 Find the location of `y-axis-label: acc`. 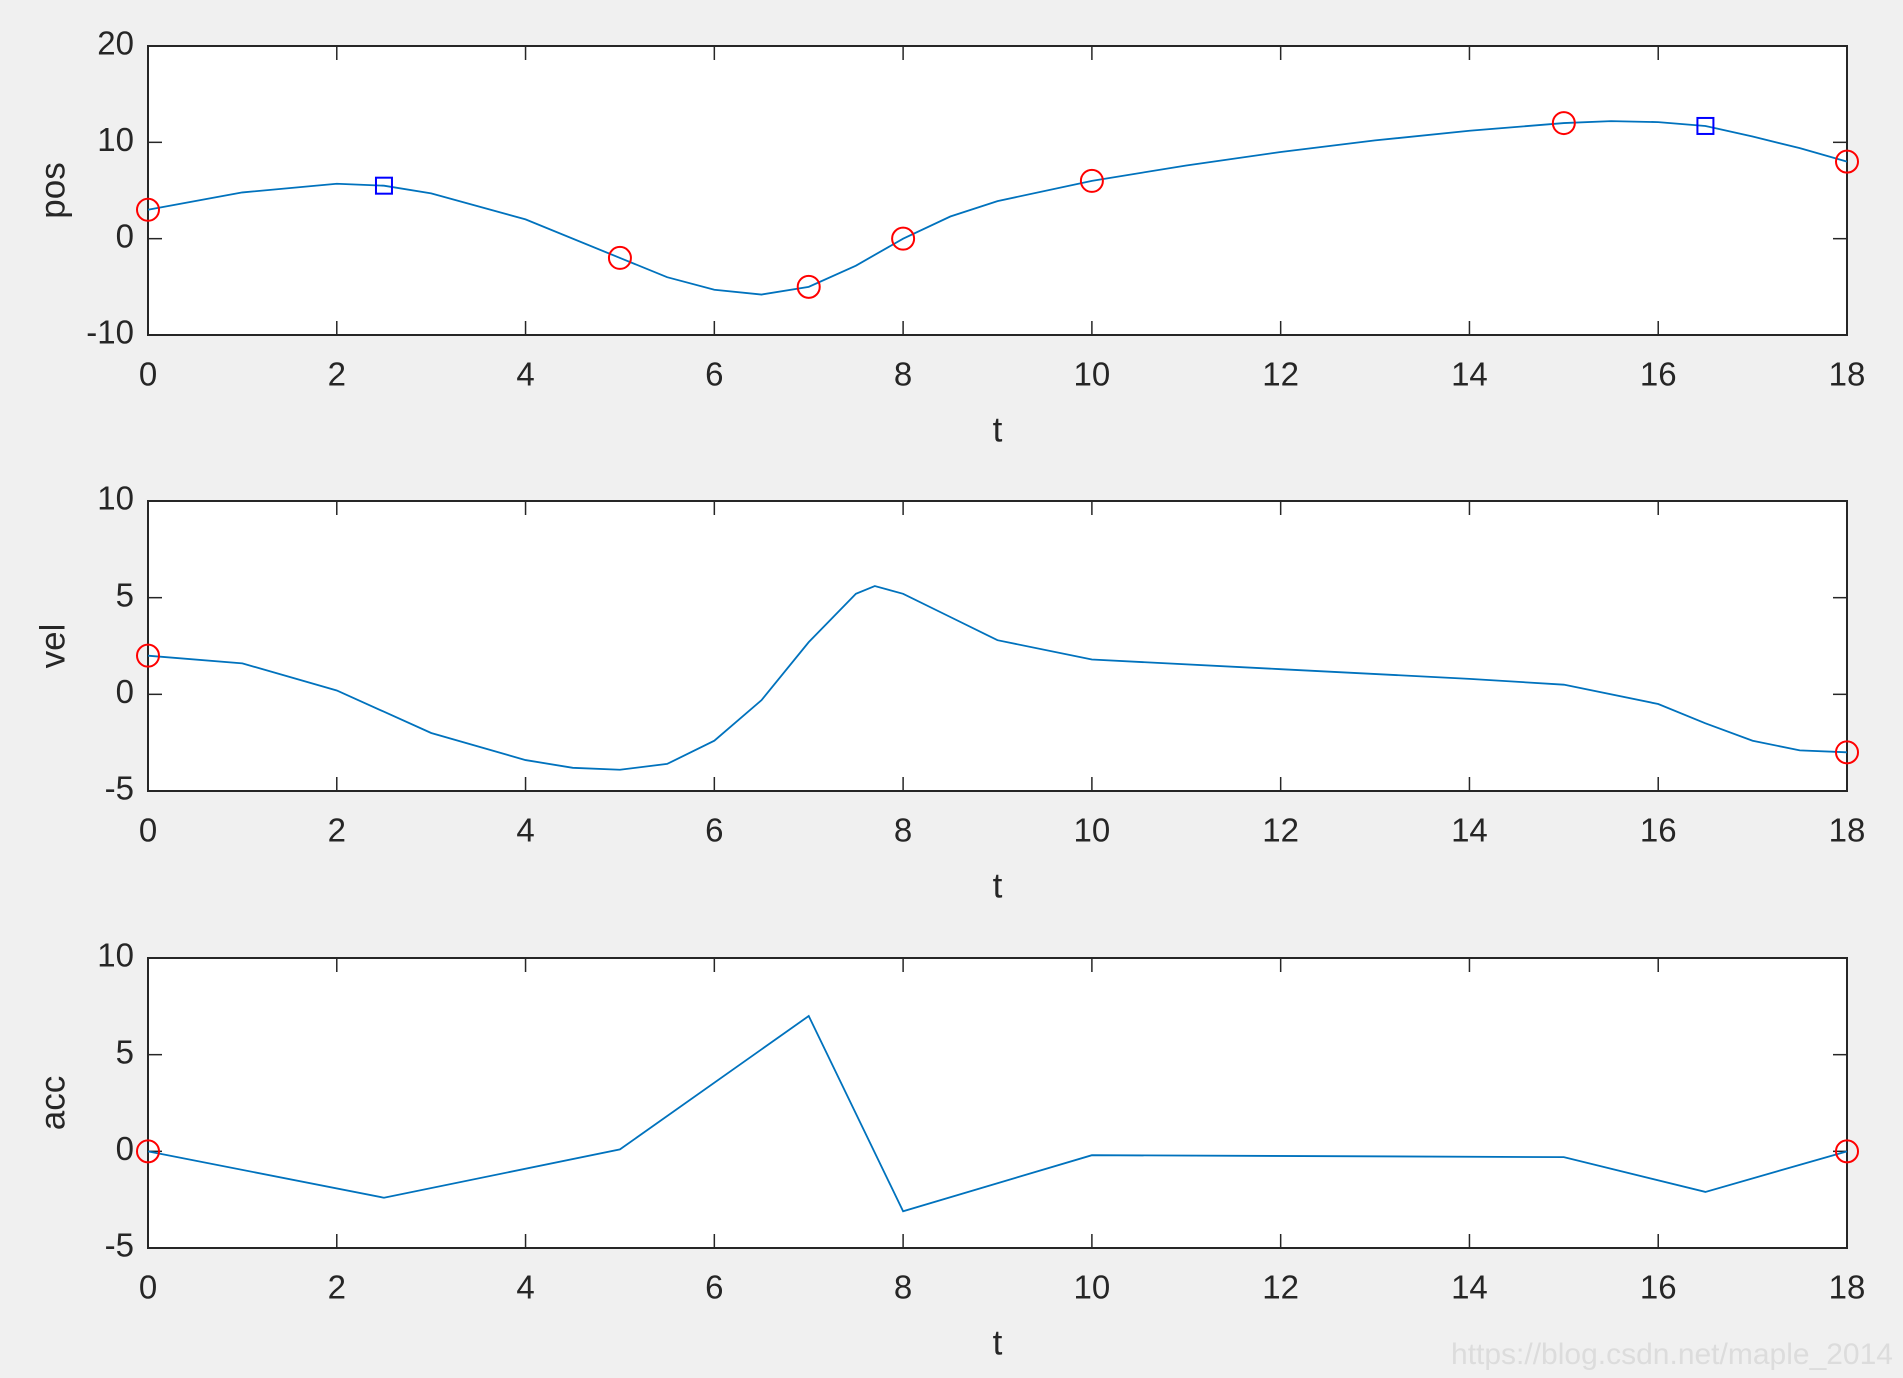

y-axis-label: acc is located at coordinates (52, 1103).